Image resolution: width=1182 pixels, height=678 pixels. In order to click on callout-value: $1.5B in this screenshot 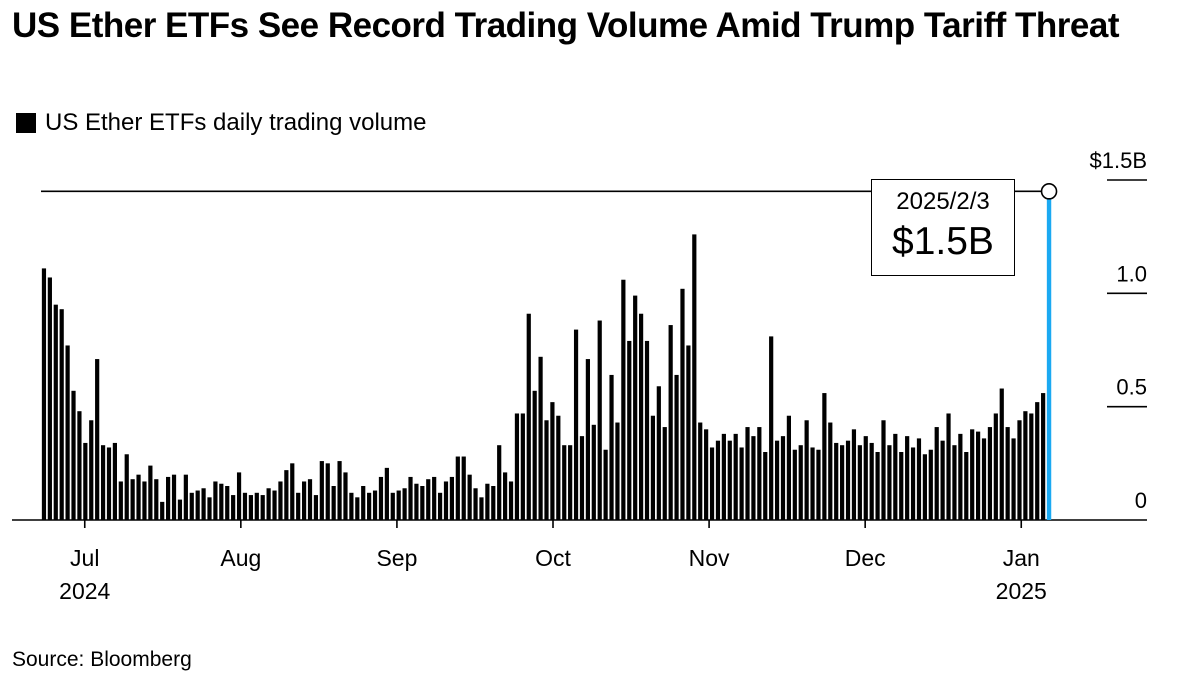, I will do `click(943, 241)`.